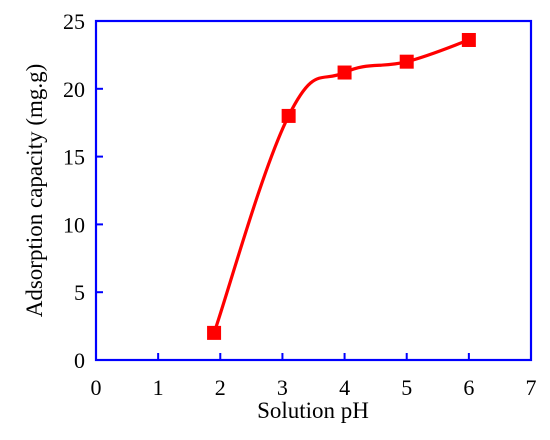 The height and width of the screenshot is (440, 550). I want to click on y-tick-label-3: 15, so click(74, 157).